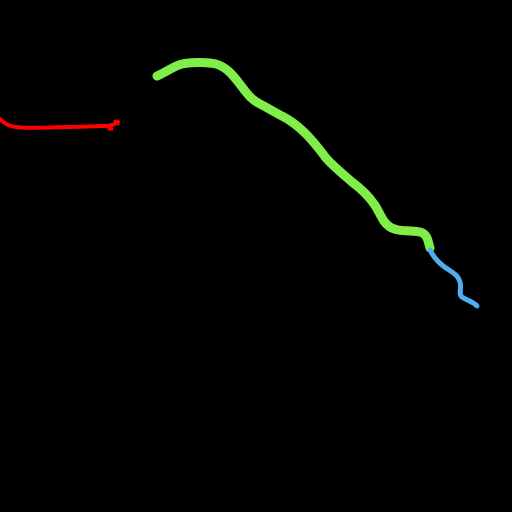  What do you see at coordinates (113, 125) in the screenshot?
I see `red-segment-specks` at bounding box center [113, 125].